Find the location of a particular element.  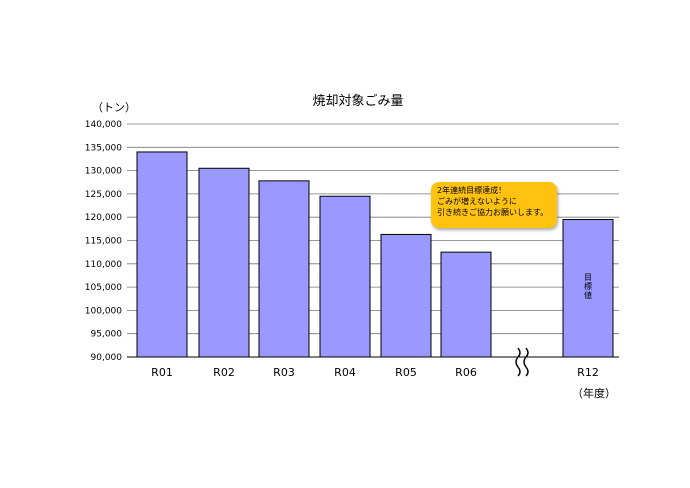

callout-line-2: ごみが増えないように is located at coordinates (477, 201).